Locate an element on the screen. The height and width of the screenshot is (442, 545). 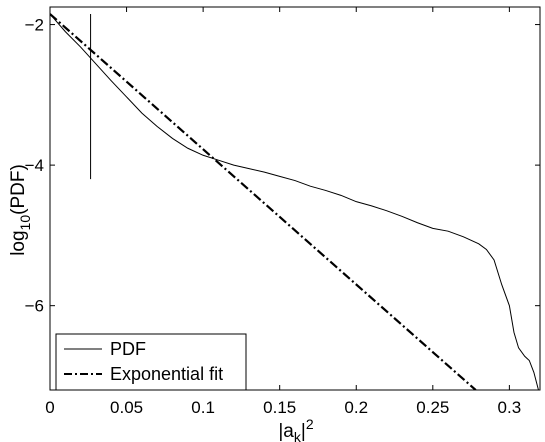
x-tick-label: 0.25 is located at coordinates (432, 407).